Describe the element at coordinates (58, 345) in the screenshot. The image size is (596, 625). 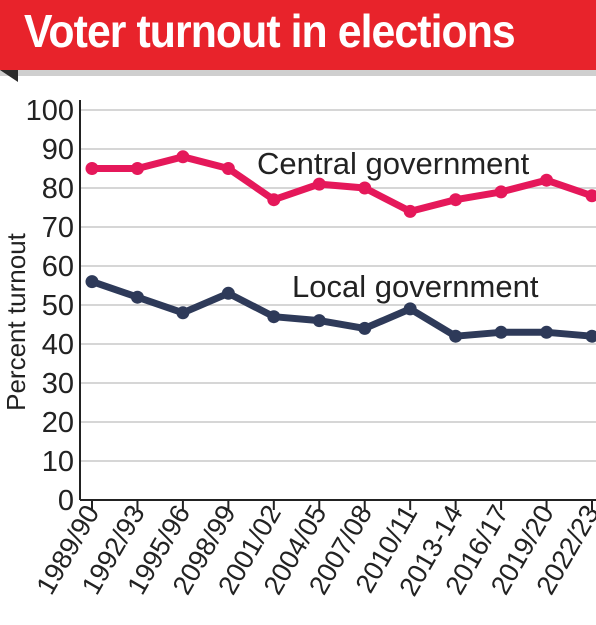
I see `y-tick-label: 40` at that location.